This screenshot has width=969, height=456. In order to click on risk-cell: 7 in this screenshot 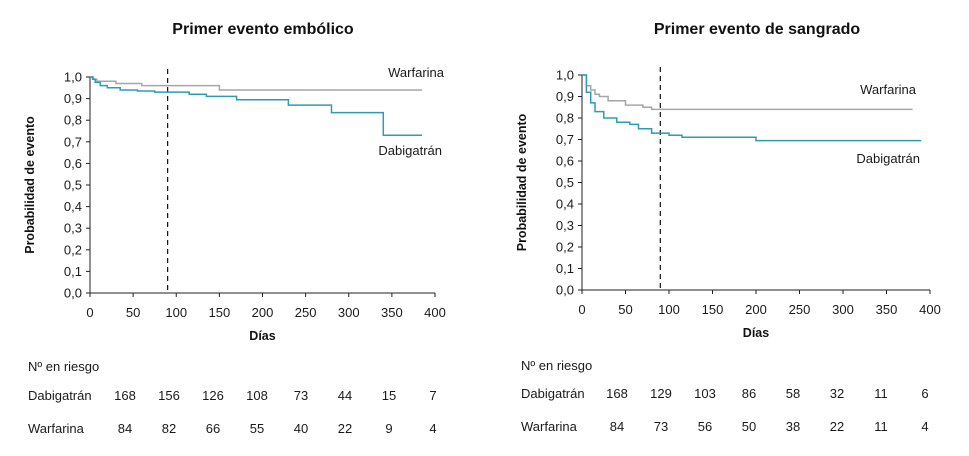, I will do `click(432, 395)`.